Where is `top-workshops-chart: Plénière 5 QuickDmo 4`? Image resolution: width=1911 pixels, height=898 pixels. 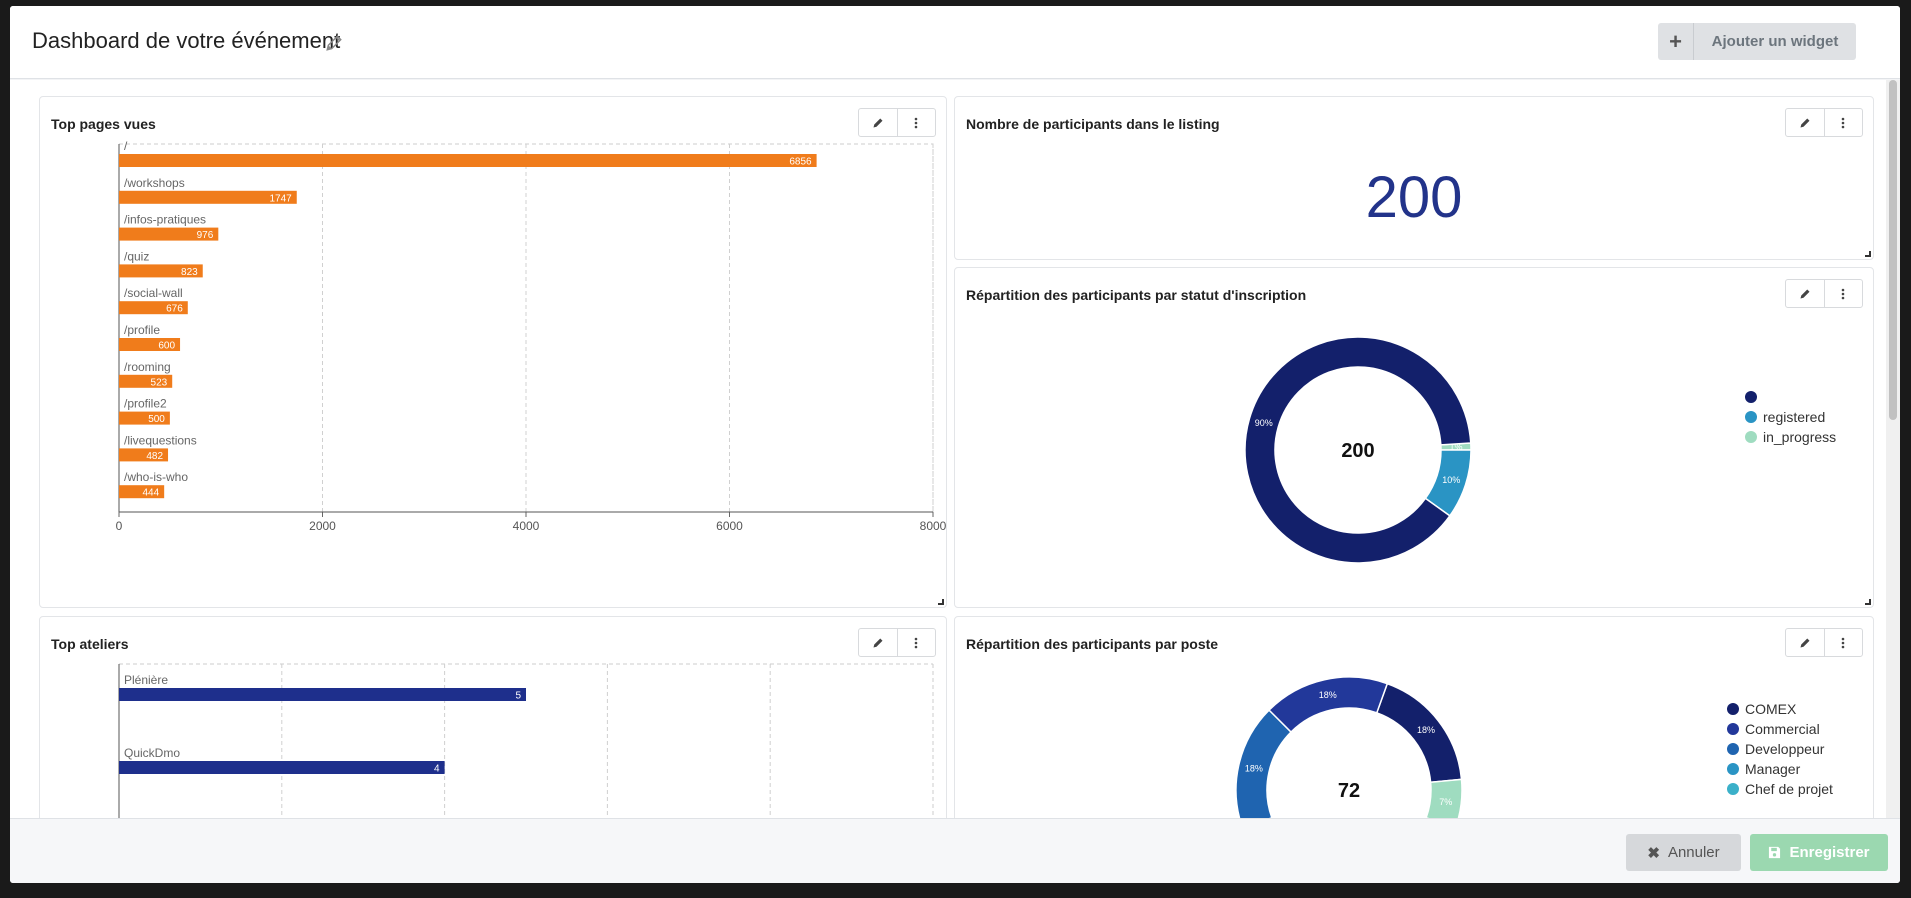 top-workshops-chart: Plénière 5 QuickDmo 4 is located at coordinates (526, 740).